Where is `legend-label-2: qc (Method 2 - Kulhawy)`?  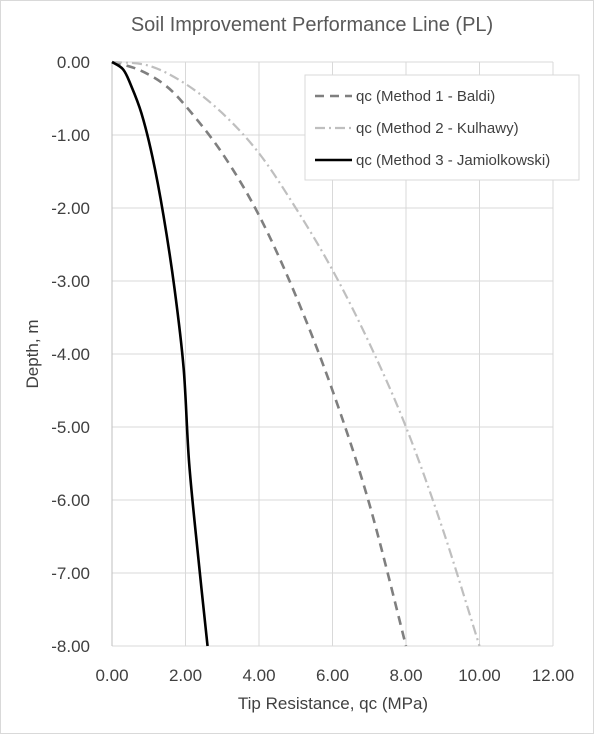 legend-label-2: qc (Method 2 - Kulhawy) is located at coordinates (437, 128).